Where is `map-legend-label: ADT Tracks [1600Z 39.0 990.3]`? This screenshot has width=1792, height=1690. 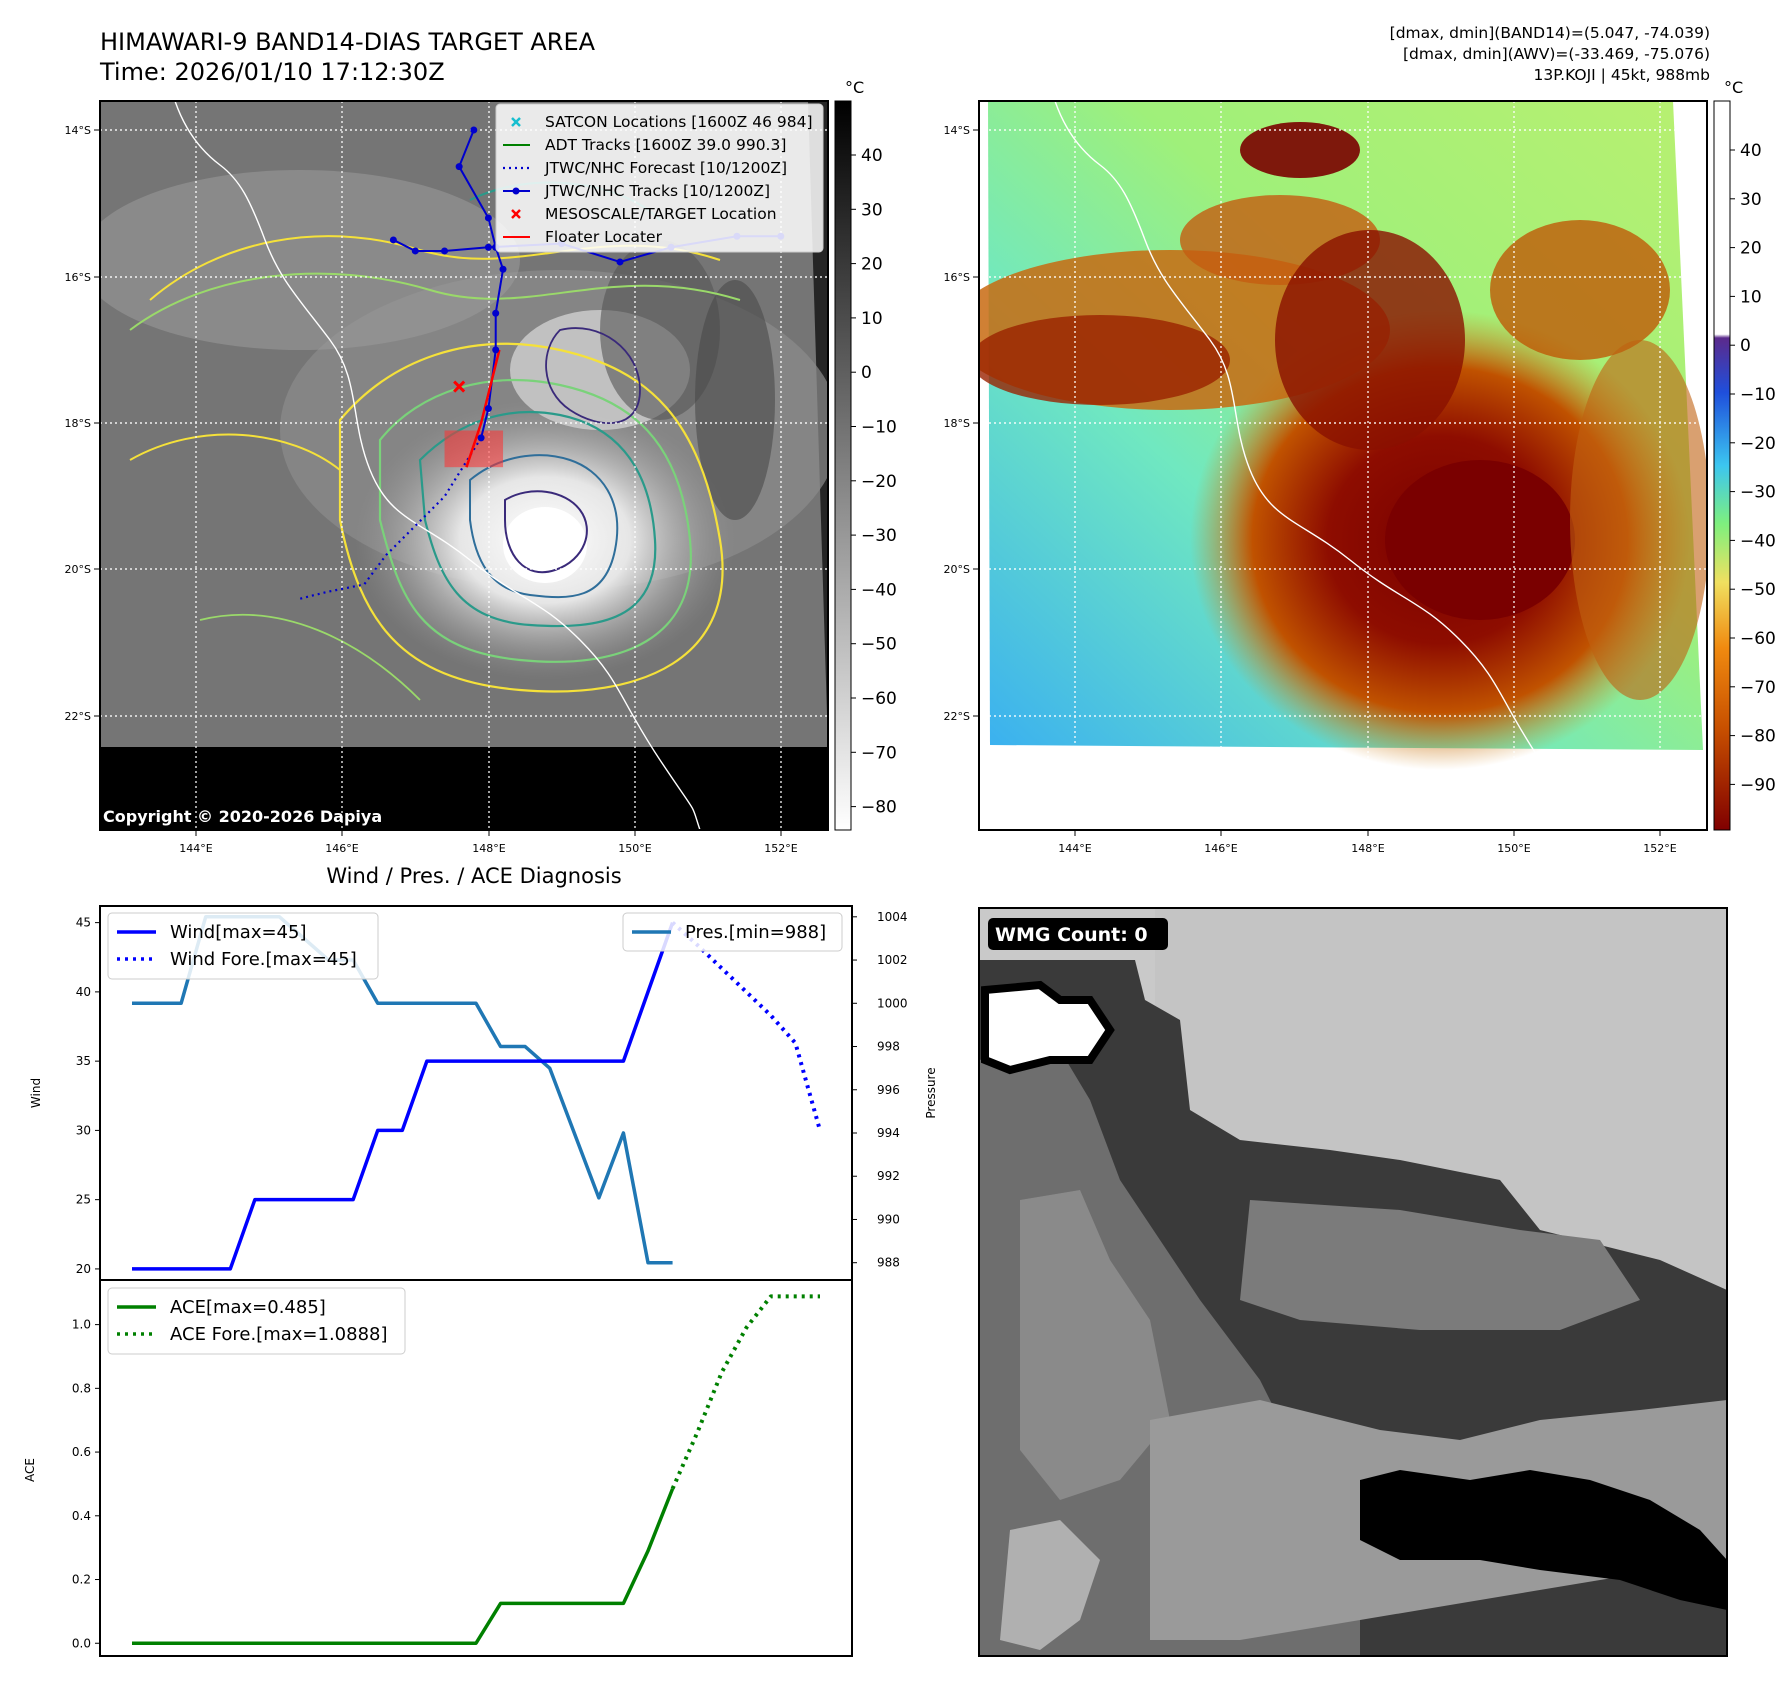 map-legend-label: ADT Tracks [1600Z 39.0 990.3] is located at coordinates (665, 145).